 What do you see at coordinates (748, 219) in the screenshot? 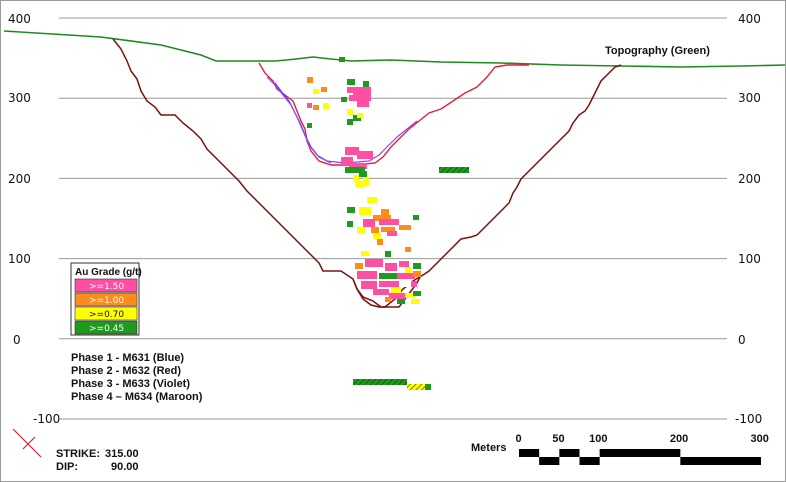
I see `y-axis-right: 400 300 200 100 0 -100` at bounding box center [748, 219].